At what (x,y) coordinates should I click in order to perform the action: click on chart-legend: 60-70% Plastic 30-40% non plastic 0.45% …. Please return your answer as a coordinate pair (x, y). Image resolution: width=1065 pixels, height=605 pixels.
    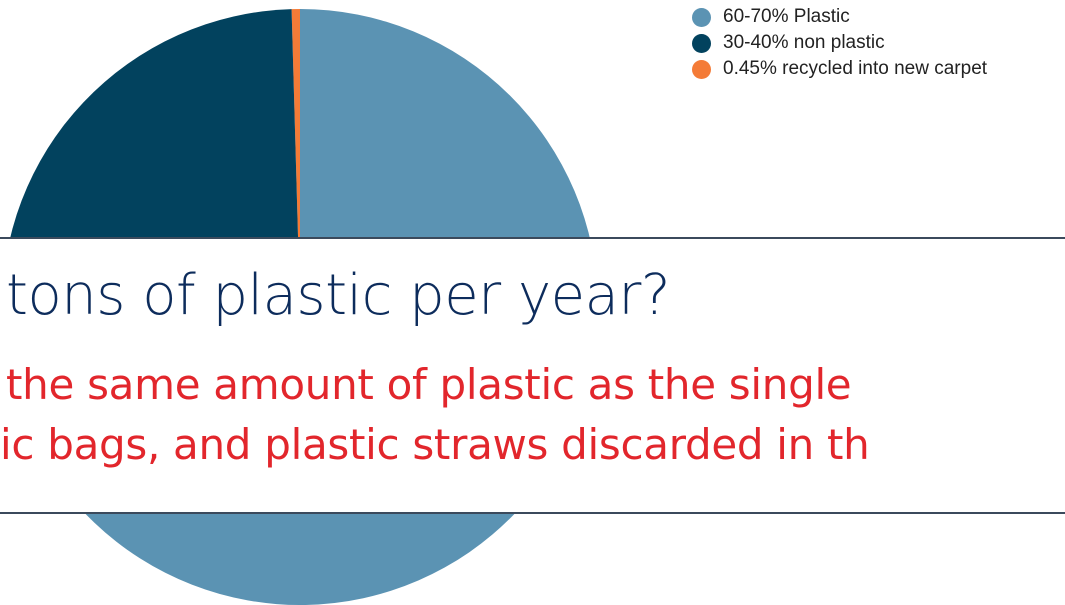
    Looking at the image, I should click on (839, 45).